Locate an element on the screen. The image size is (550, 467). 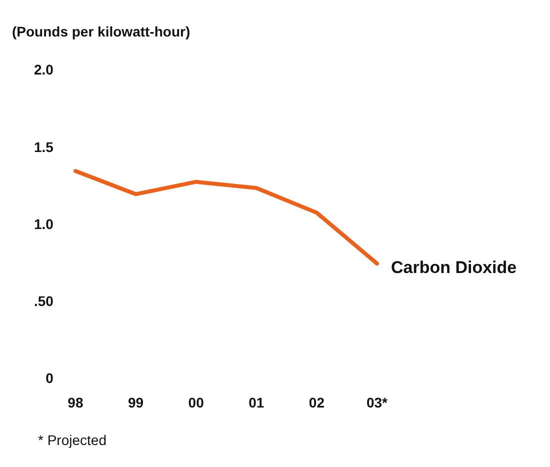
x-tick-label: 03* is located at coordinates (377, 402).